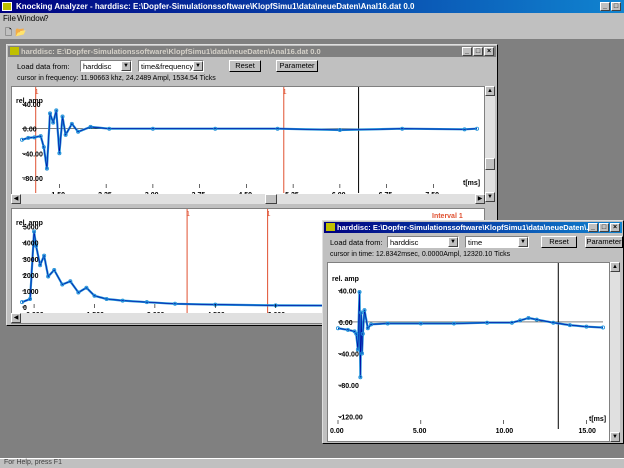 This screenshot has height=468, width=624. What do you see at coordinates (8, 32) in the screenshot?
I see `new-file-icon: 🗋` at bounding box center [8, 32].